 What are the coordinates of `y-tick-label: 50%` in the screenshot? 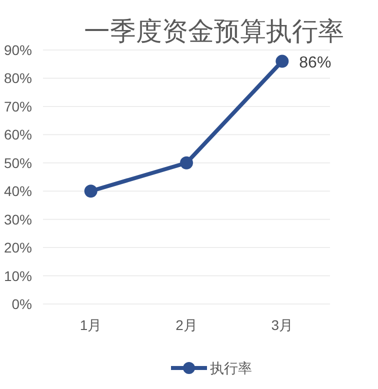 It's located at (18, 162).